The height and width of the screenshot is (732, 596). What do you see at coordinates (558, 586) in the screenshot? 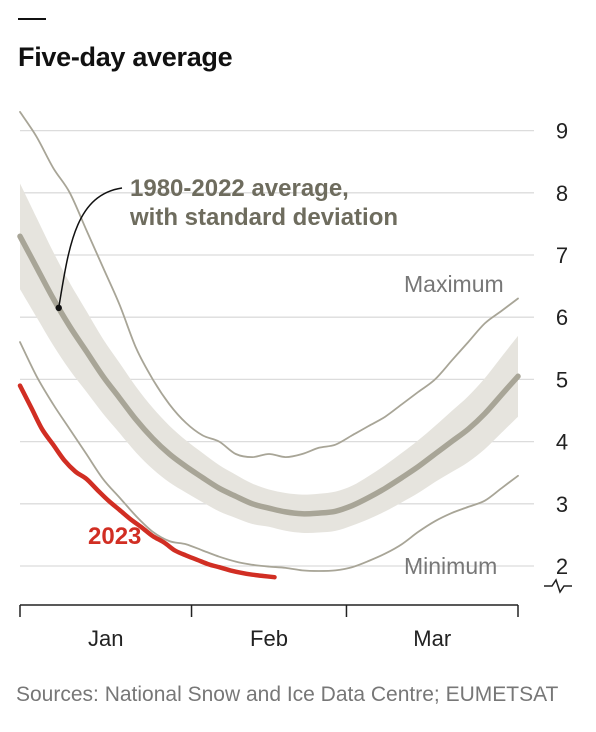
I see `axis-break-icon` at bounding box center [558, 586].